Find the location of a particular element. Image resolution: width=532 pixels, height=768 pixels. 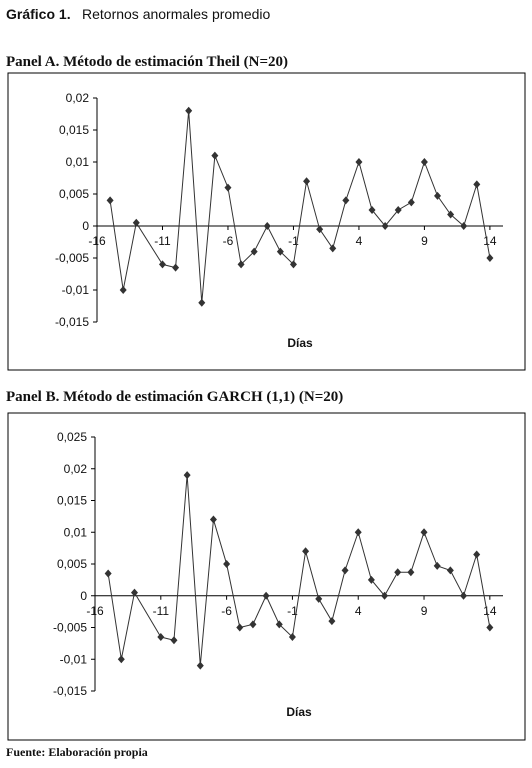

y-tick-label: 0,025 is located at coordinates (72, 437).